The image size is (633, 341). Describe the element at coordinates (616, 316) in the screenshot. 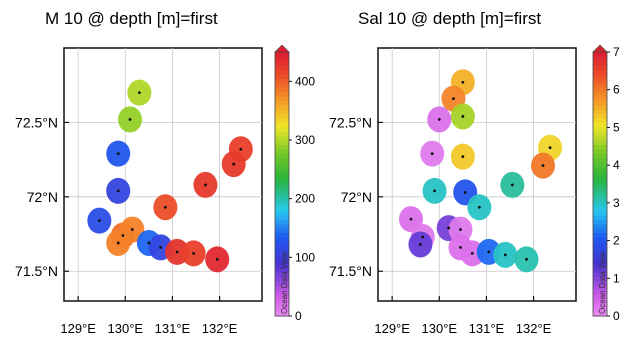

I see `colorbar-tick-label: 0` at that location.